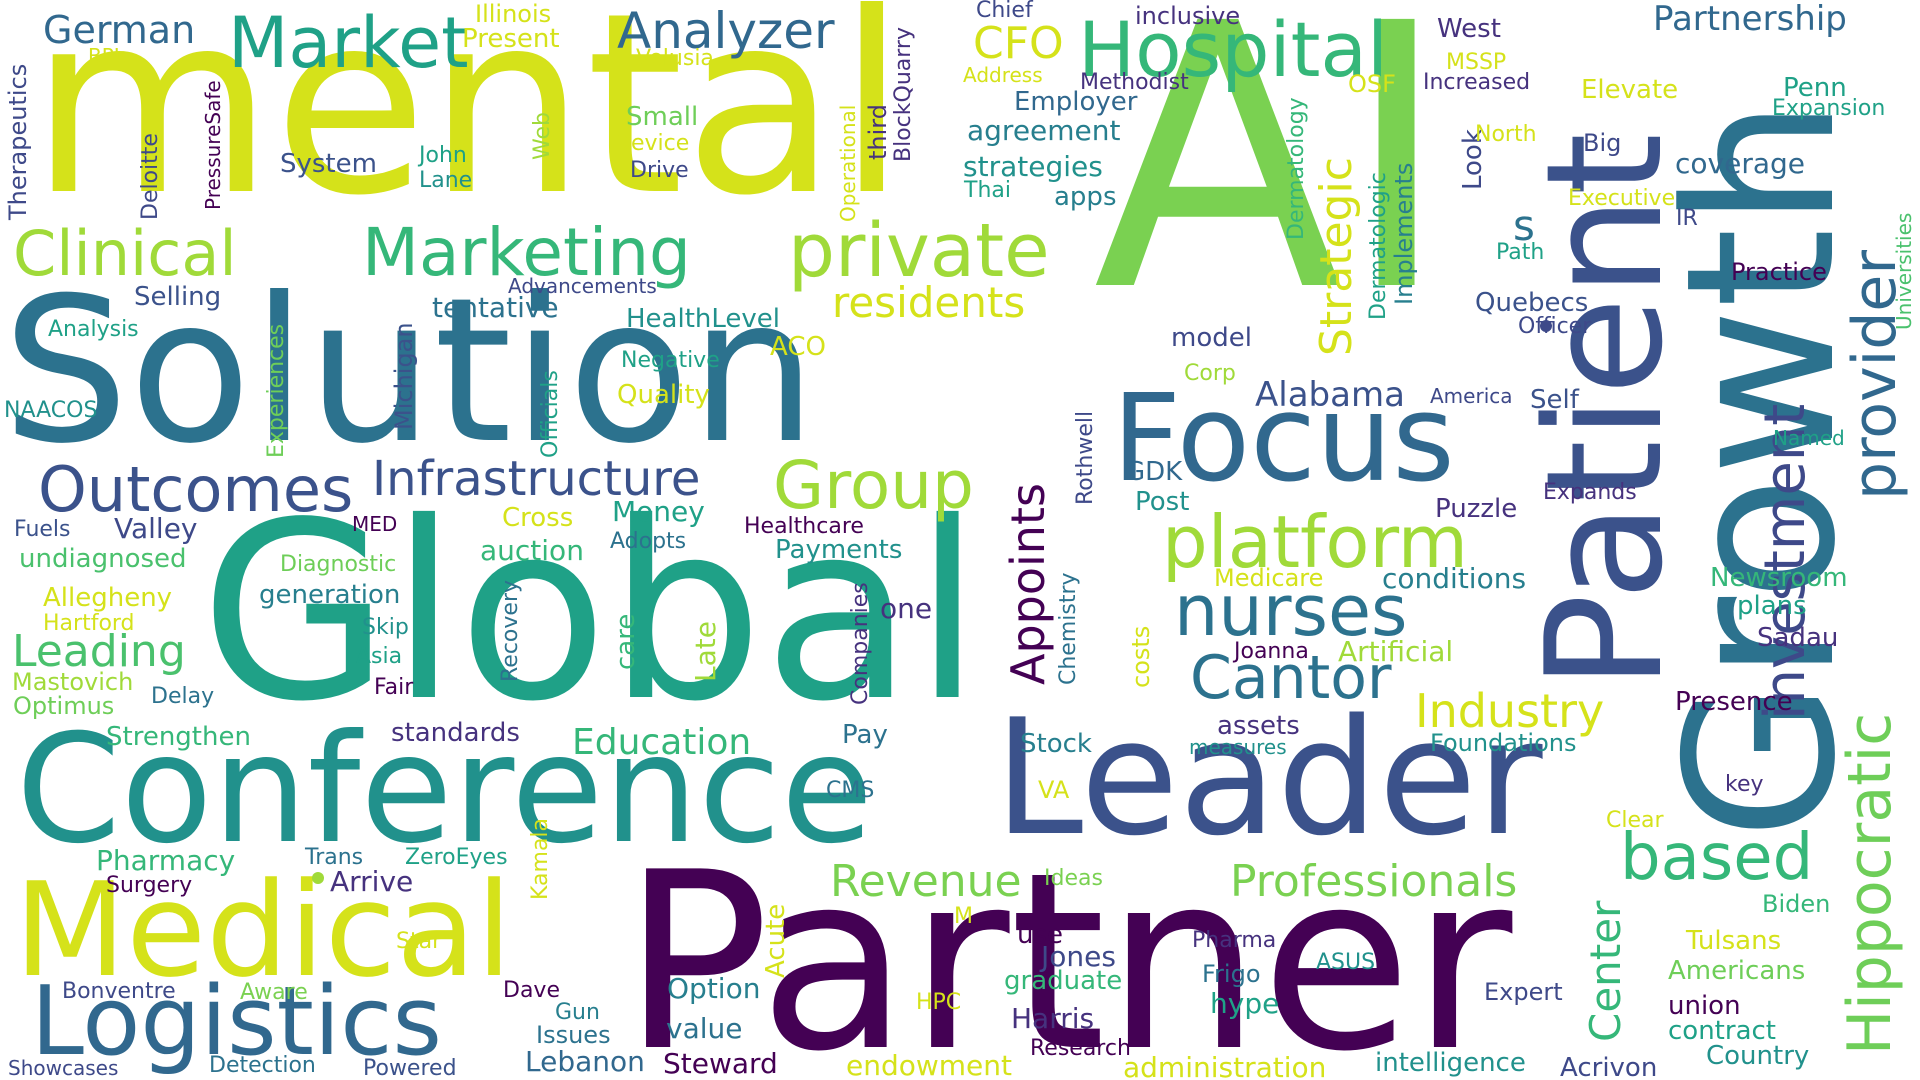  I want to click on word-america: America, so click(1471, 396).